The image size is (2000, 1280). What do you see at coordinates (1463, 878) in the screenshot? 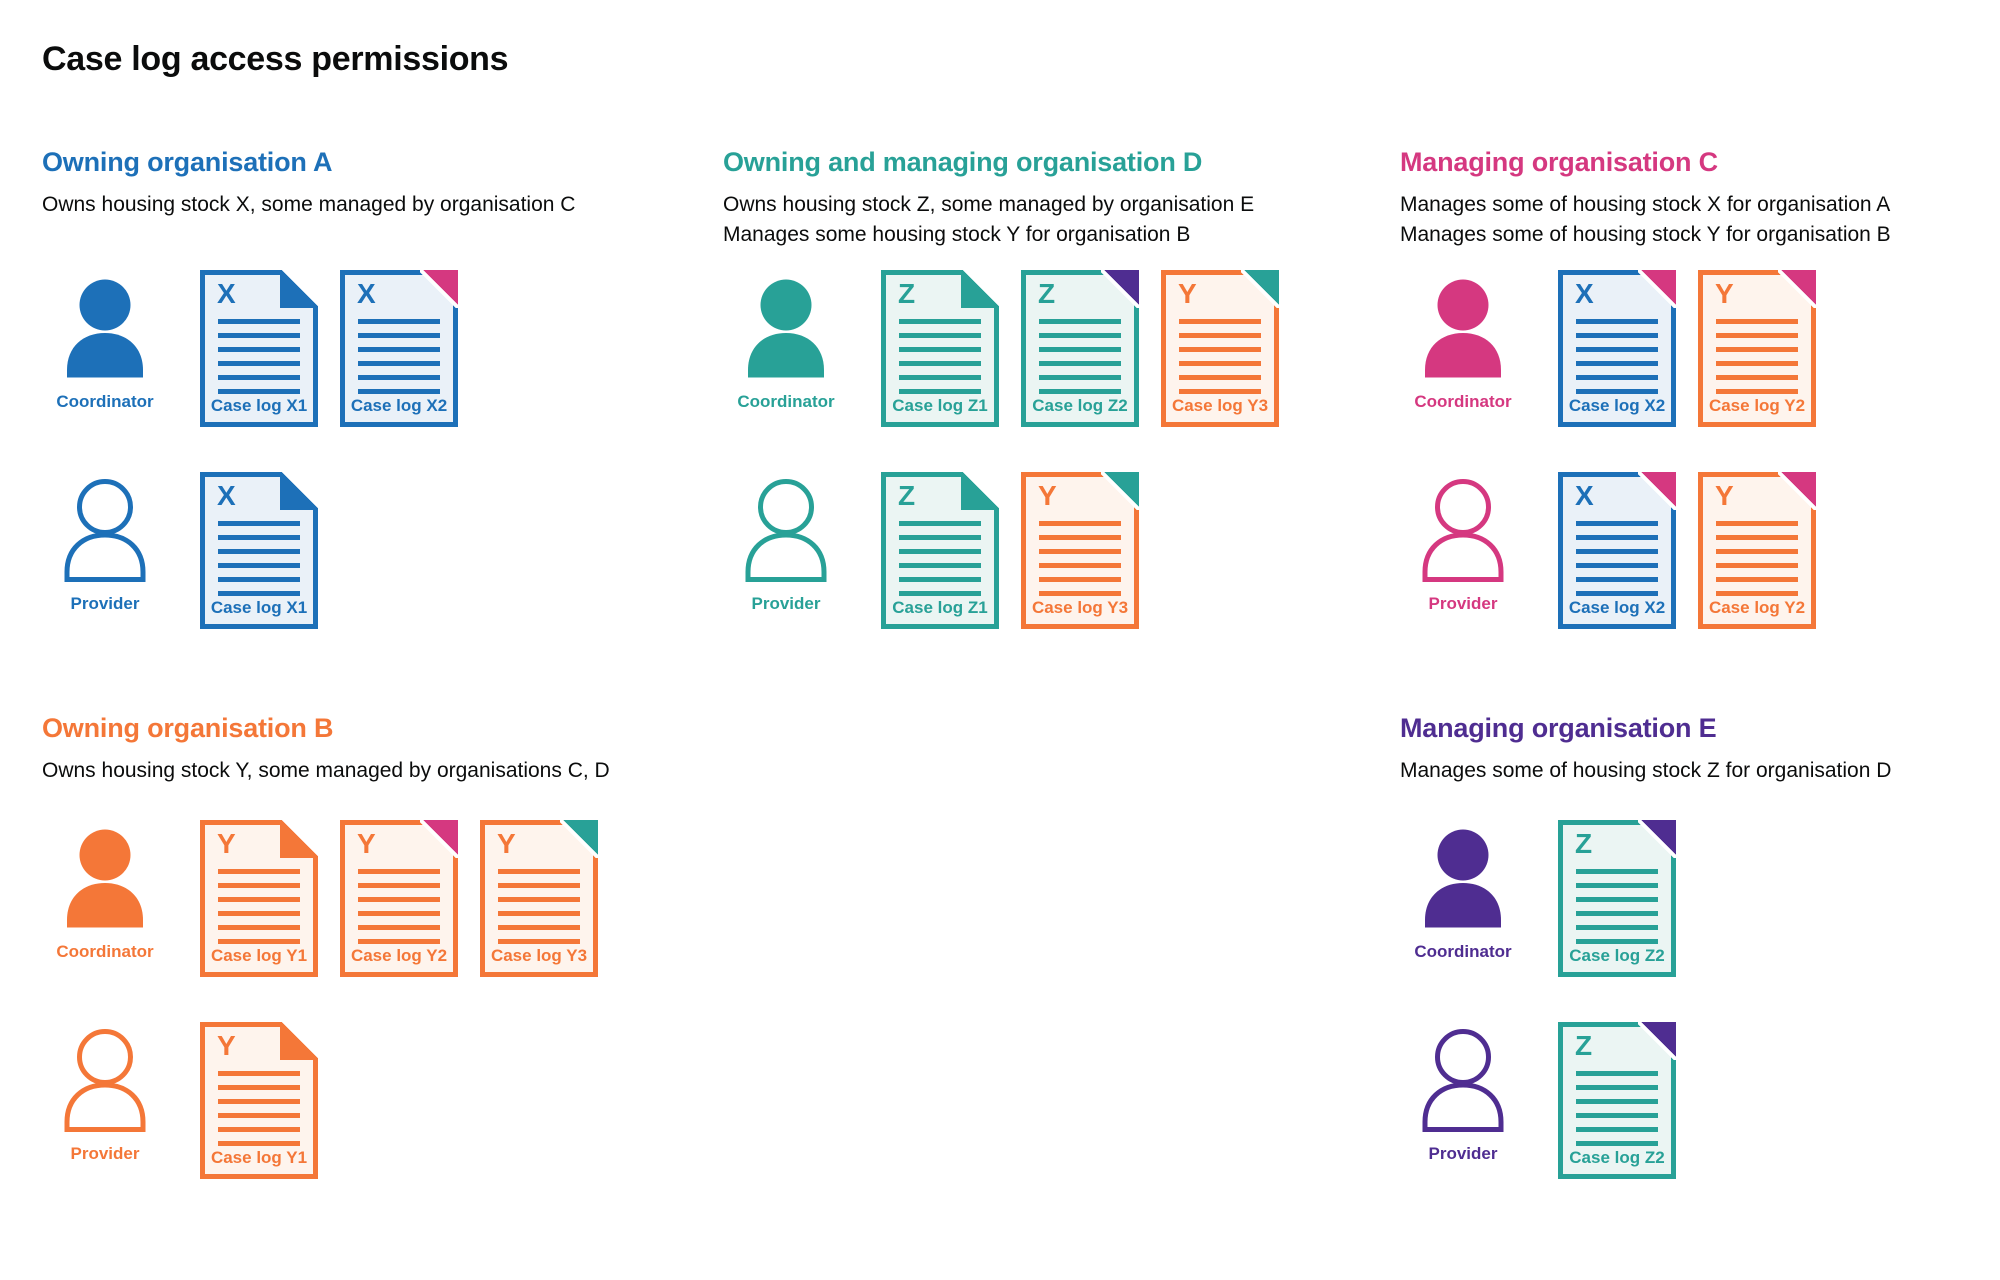
I see `coordinator-person-icon` at bounding box center [1463, 878].